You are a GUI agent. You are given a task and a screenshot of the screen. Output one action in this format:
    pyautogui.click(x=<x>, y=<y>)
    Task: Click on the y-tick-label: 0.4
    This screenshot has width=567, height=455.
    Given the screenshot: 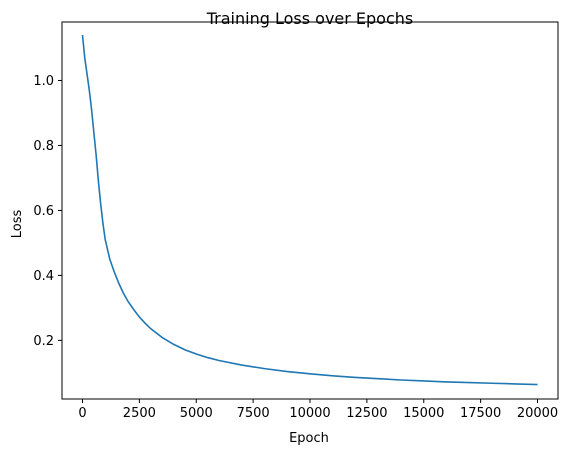 What is the action you would take?
    pyautogui.click(x=43, y=276)
    